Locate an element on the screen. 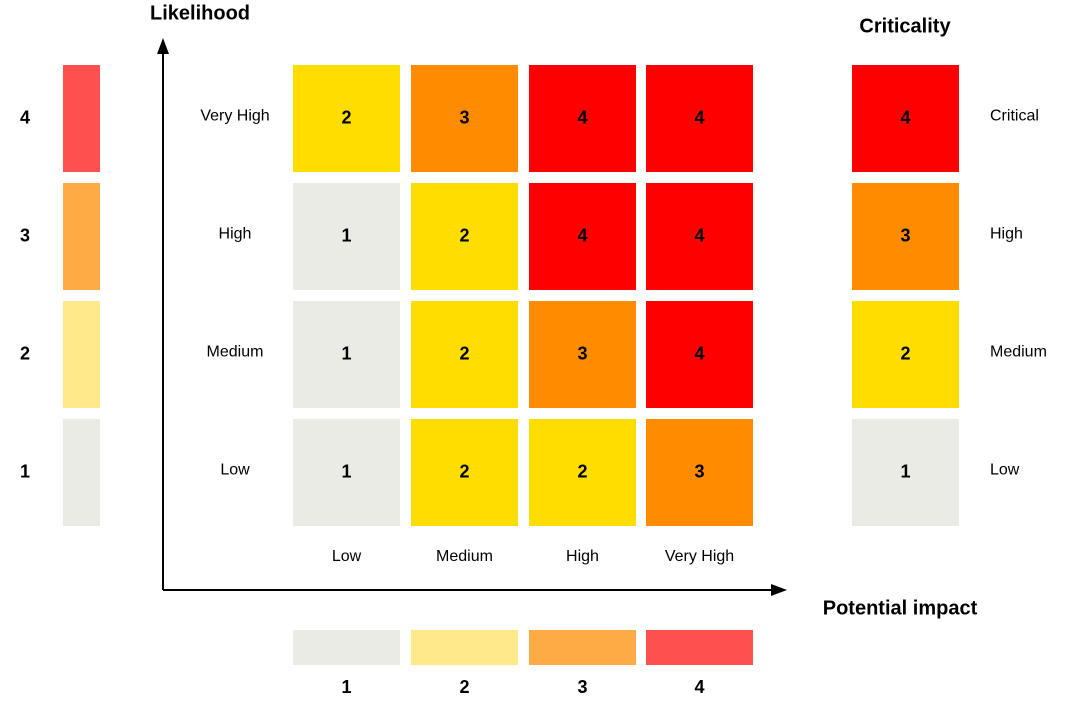 This screenshot has width=1065, height=705. column-label: Low is located at coordinates (347, 556).